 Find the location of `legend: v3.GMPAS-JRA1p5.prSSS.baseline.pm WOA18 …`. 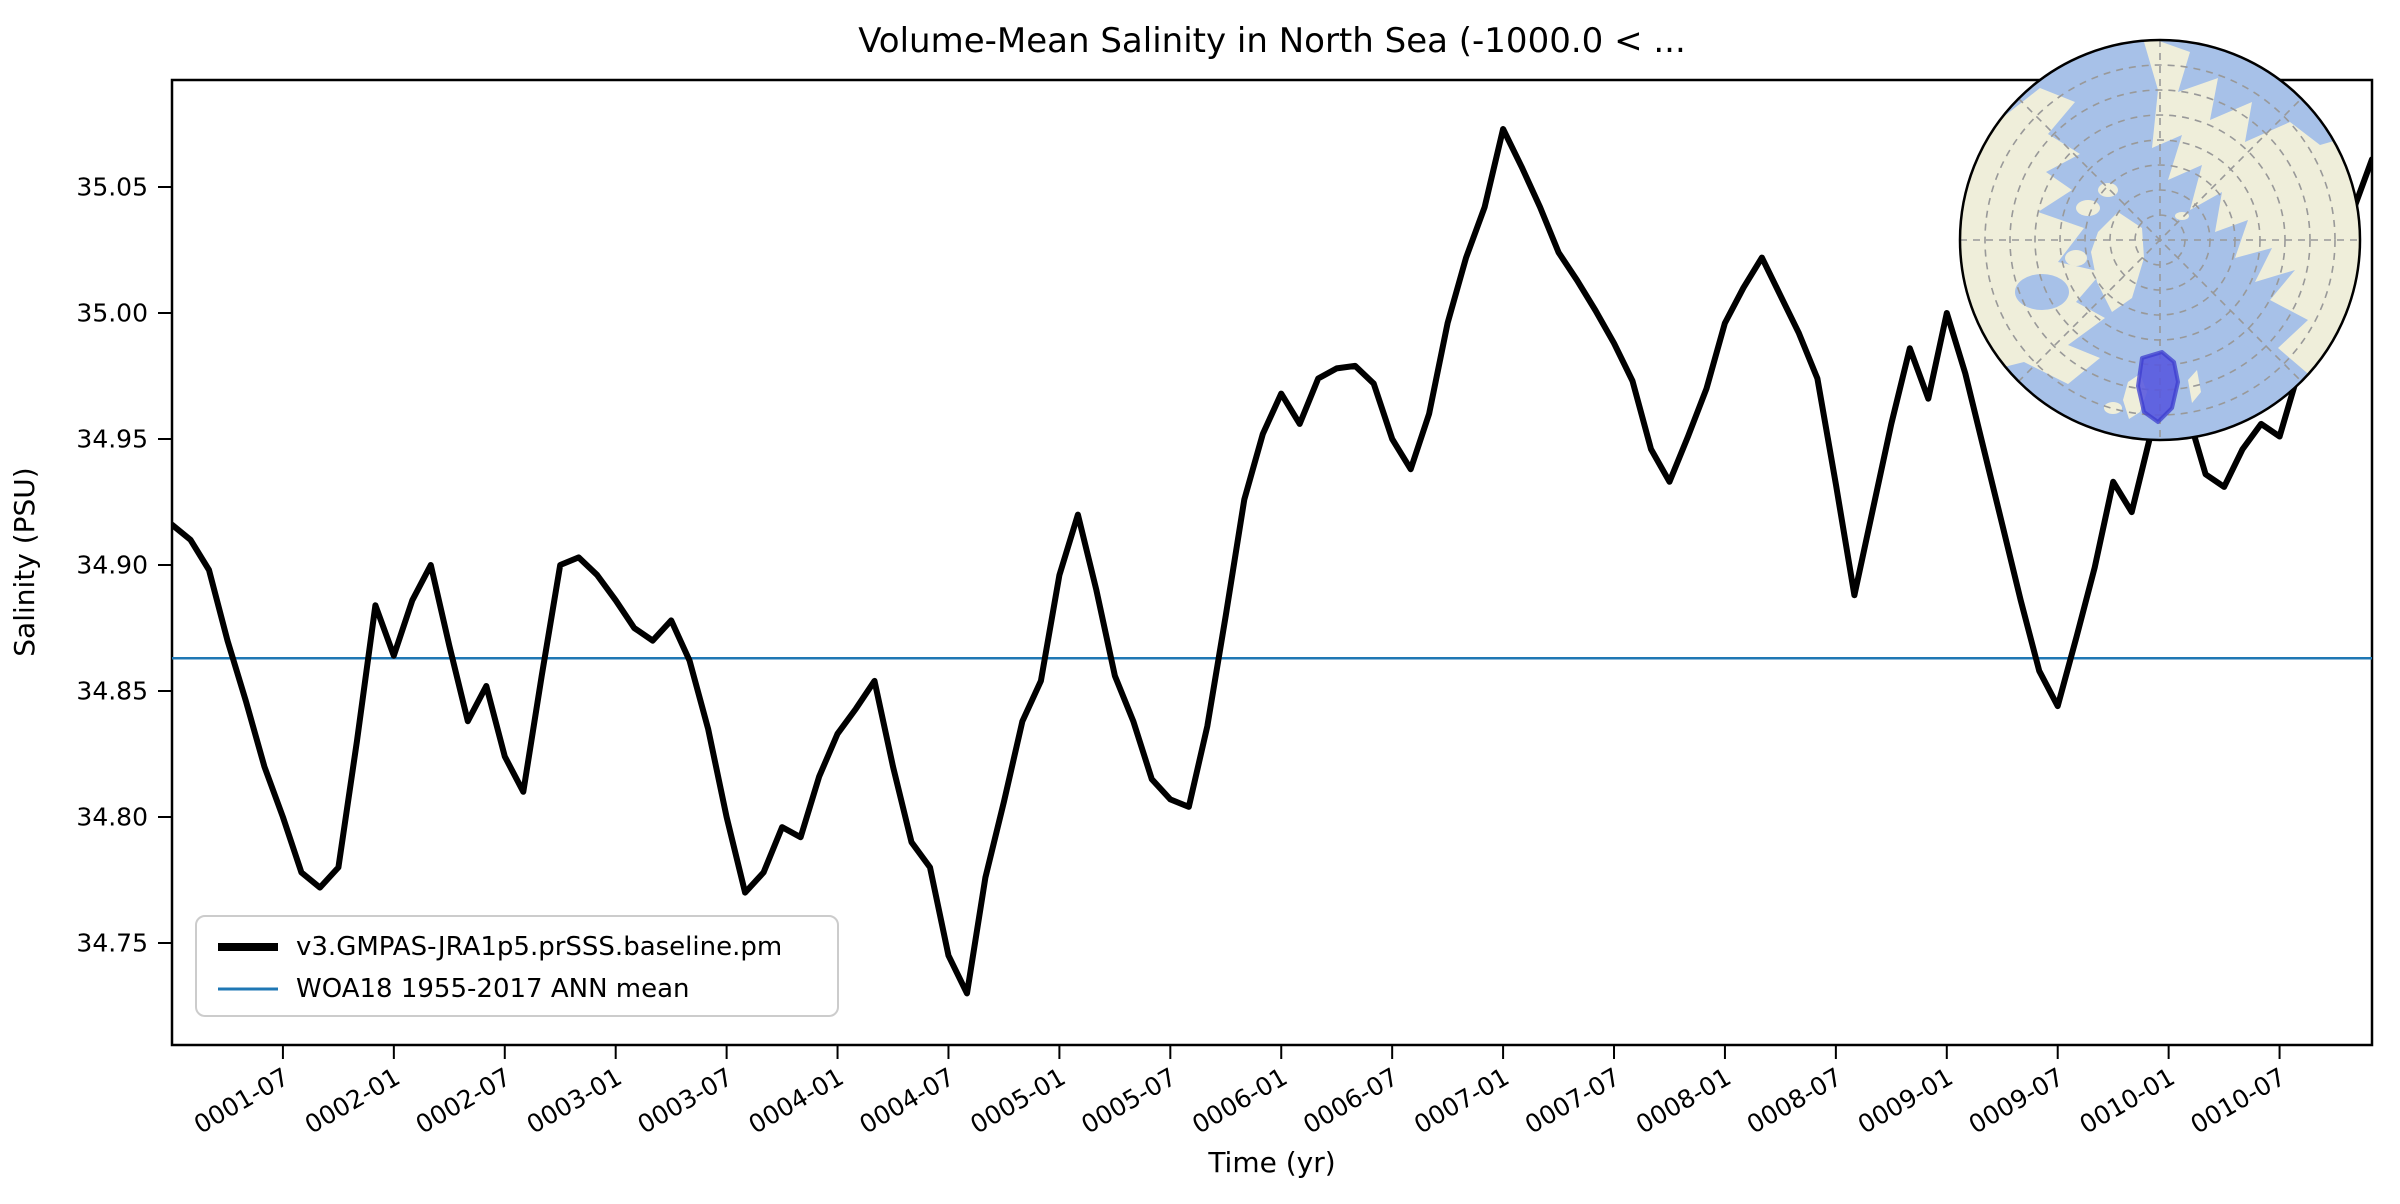

legend: v3.GMPAS-JRA1p5.prSSS.baseline.pm WOA18 … is located at coordinates (517, 966).